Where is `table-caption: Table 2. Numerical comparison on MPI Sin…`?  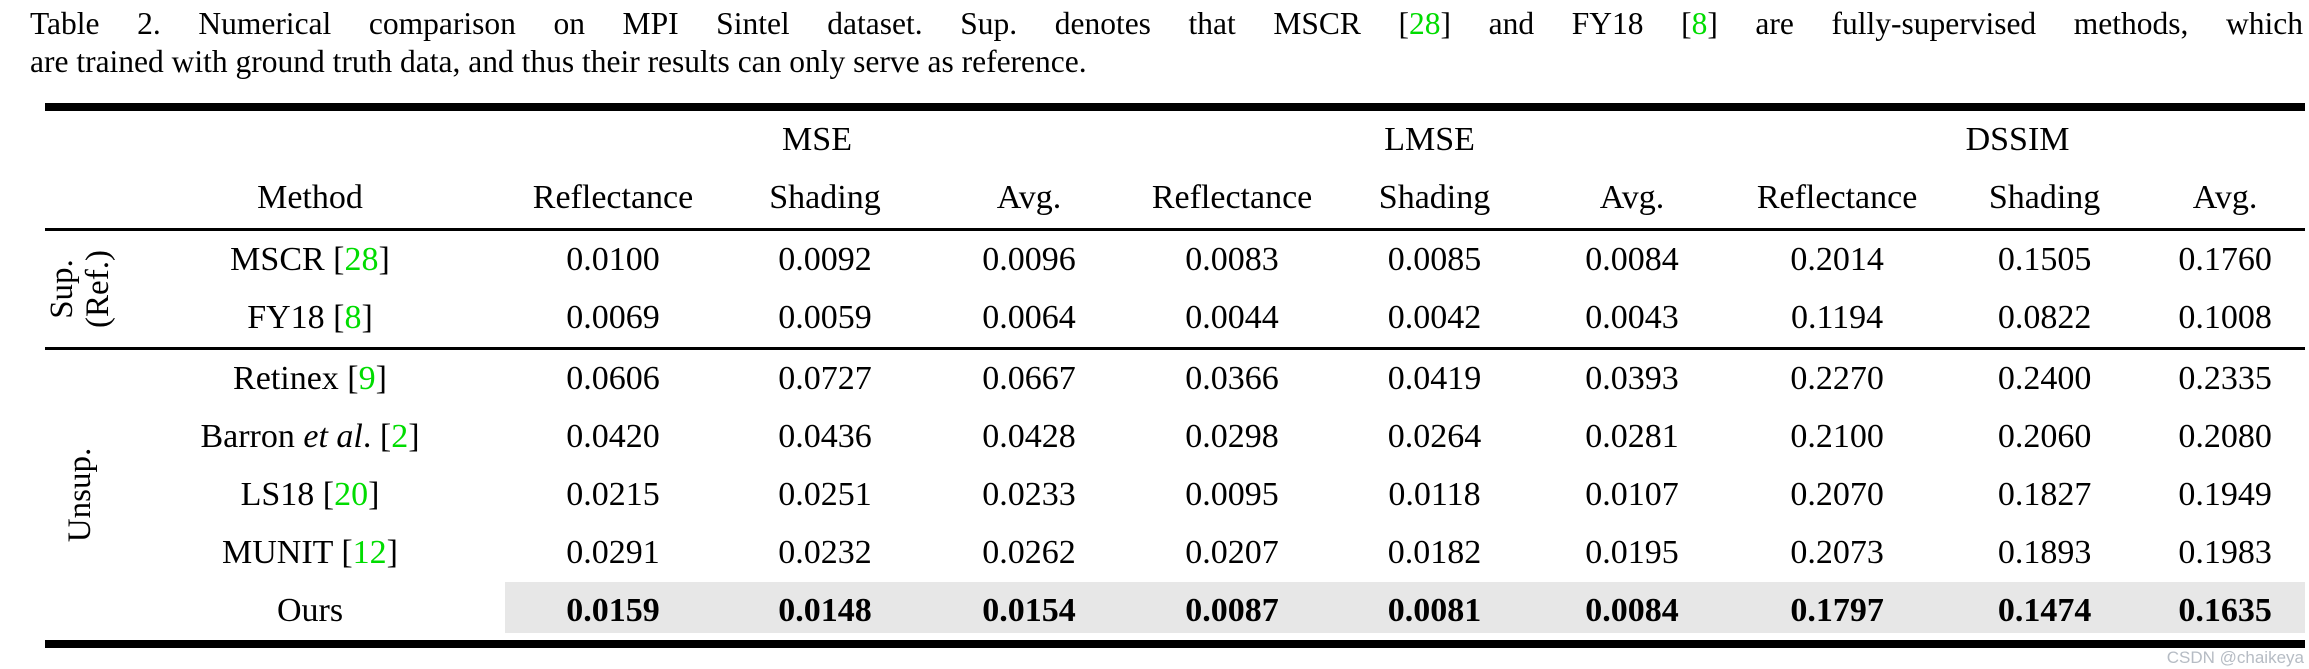 table-caption: Table 2. Numerical comparison on MPI Sin… is located at coordinates (1154, 42).